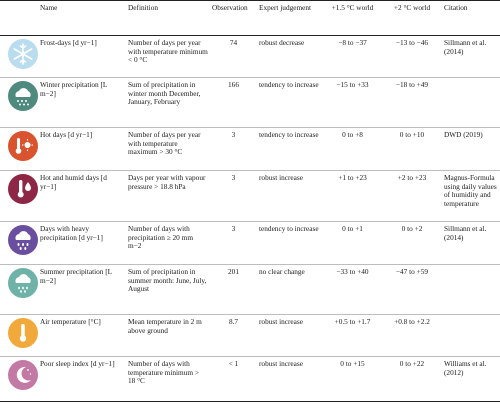 The width and height of the screenshot is (500, 415). What do you see at coordinates (233, 84) in the screenshot?
I see `cell-observation: 166` at bounding box center [233, 84].